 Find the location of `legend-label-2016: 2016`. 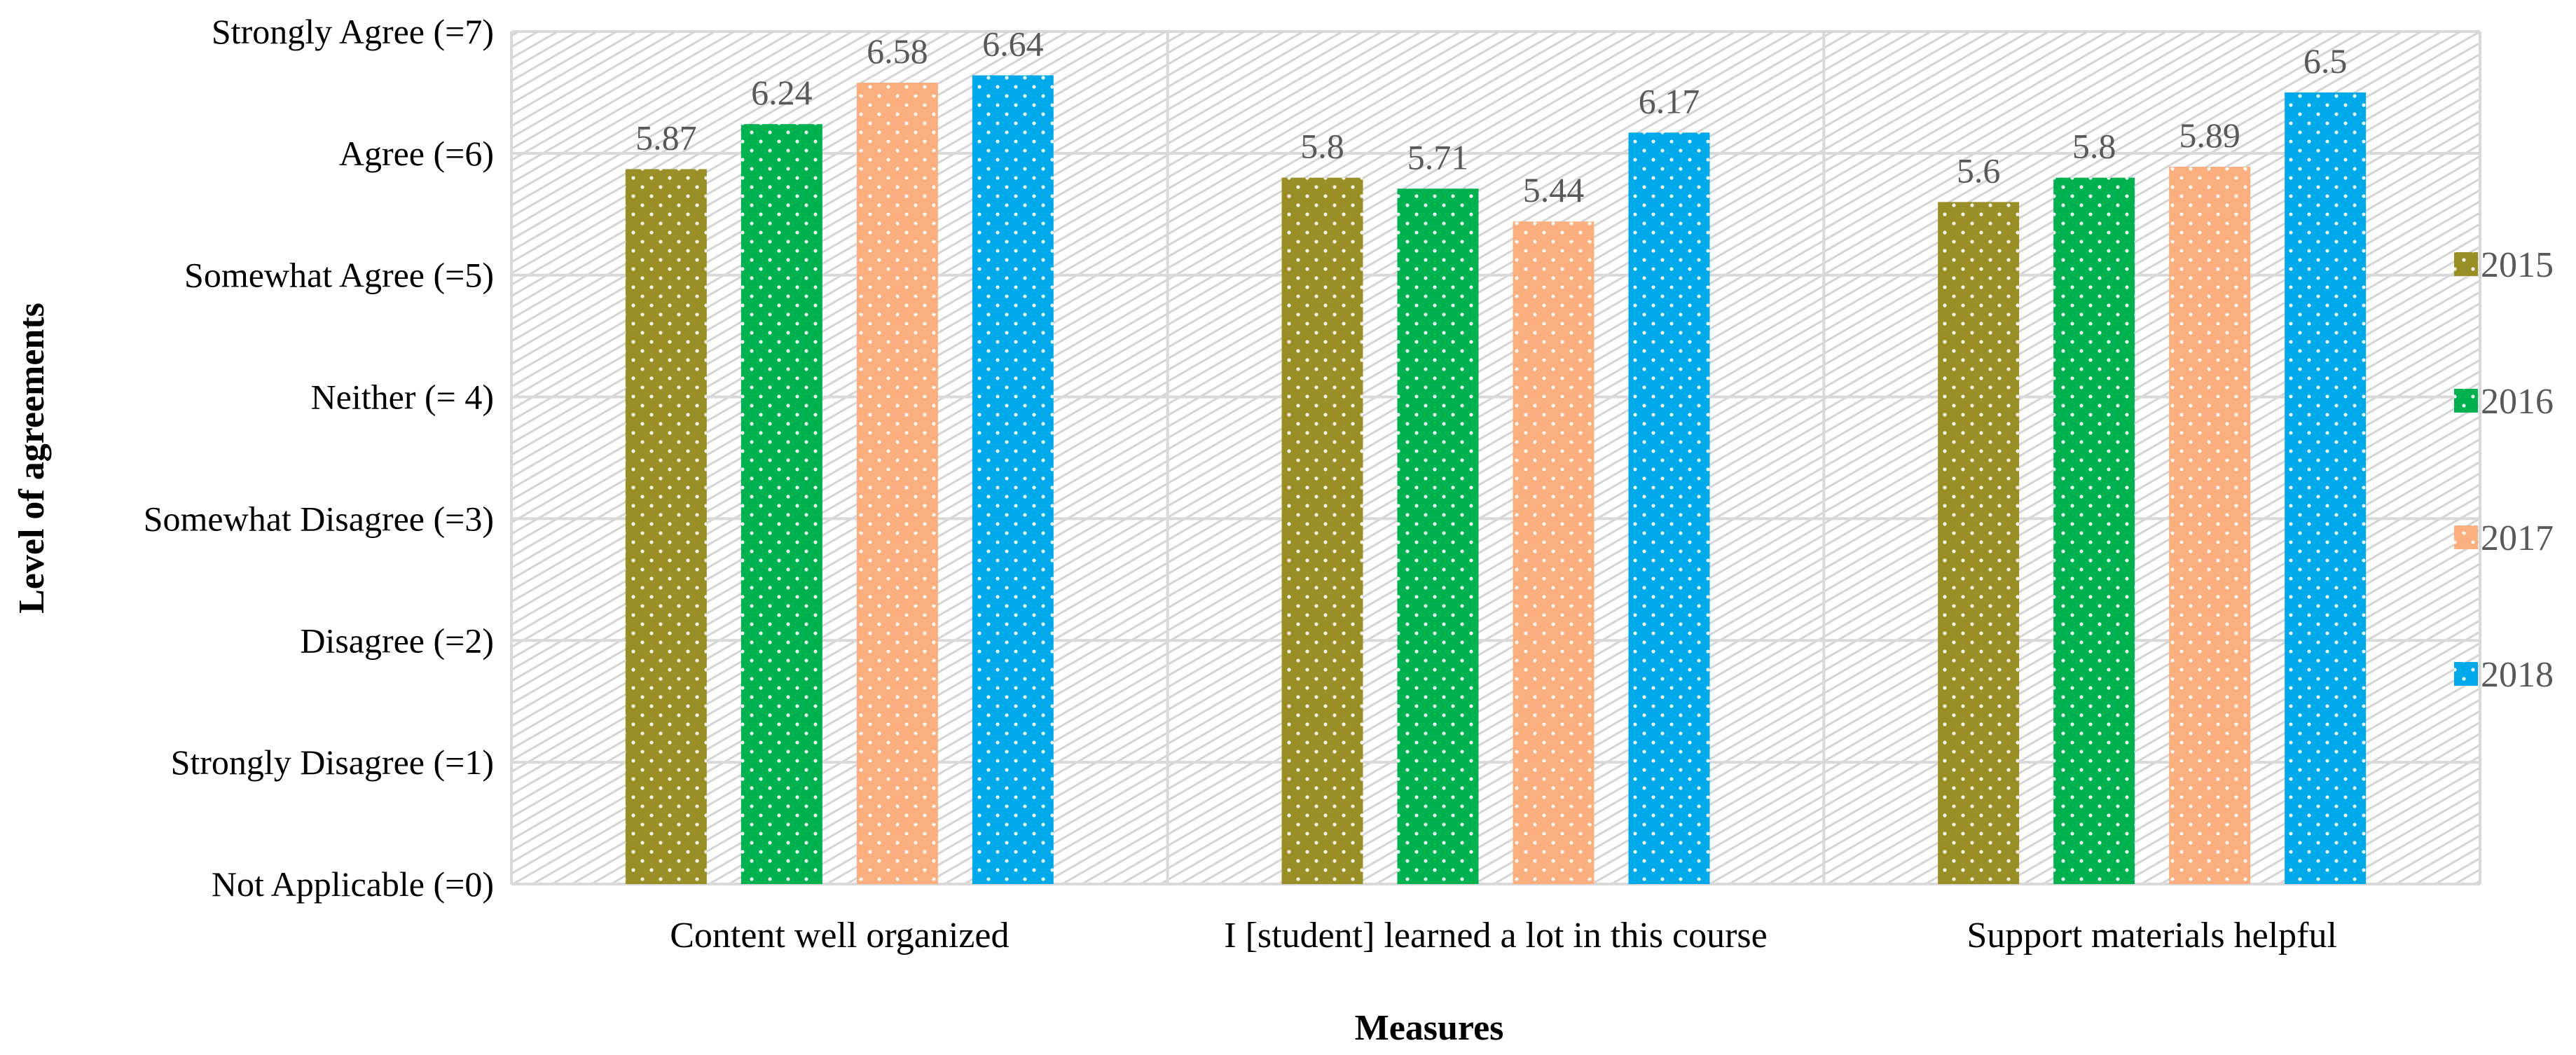

legend-label-2016: 2016 is located at coordinates (2517, 402).